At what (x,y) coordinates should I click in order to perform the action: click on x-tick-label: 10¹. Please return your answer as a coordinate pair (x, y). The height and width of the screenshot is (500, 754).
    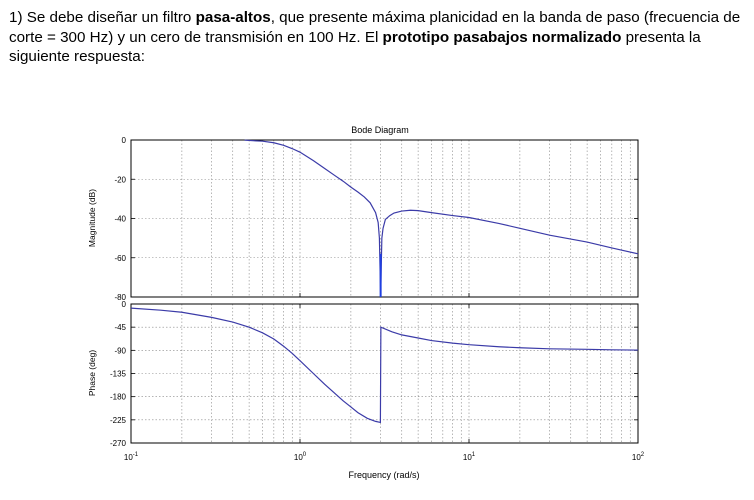
    Looking at the image, I should click on (469, 457).